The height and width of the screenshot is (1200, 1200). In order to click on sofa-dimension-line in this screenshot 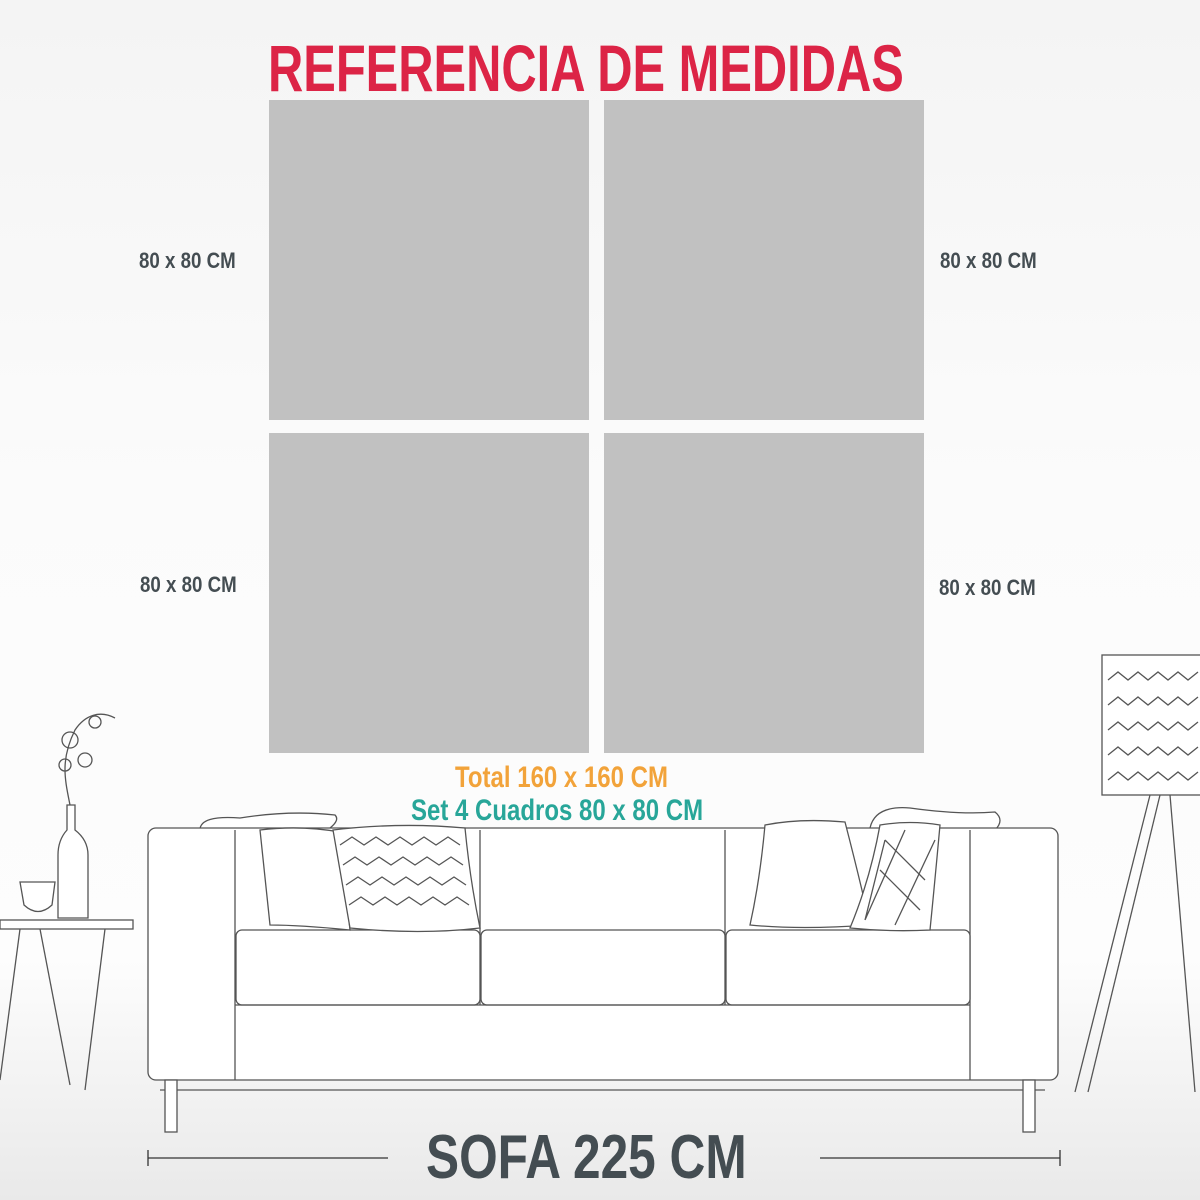, I will do `click(604, 1158)`.